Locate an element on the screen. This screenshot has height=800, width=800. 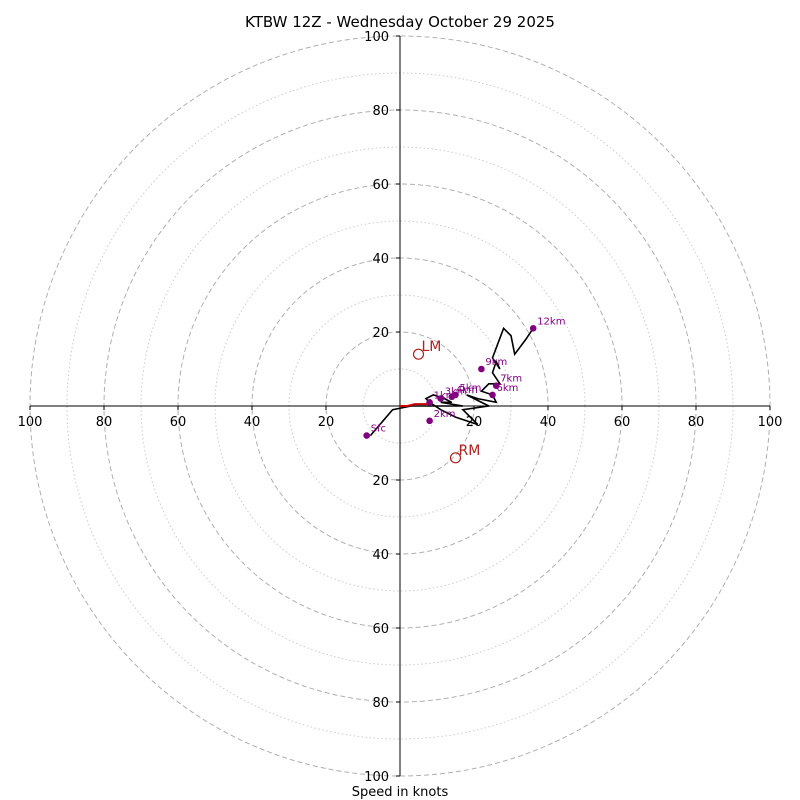
height-marker-label: 4km is located at coordinates (467, 390).